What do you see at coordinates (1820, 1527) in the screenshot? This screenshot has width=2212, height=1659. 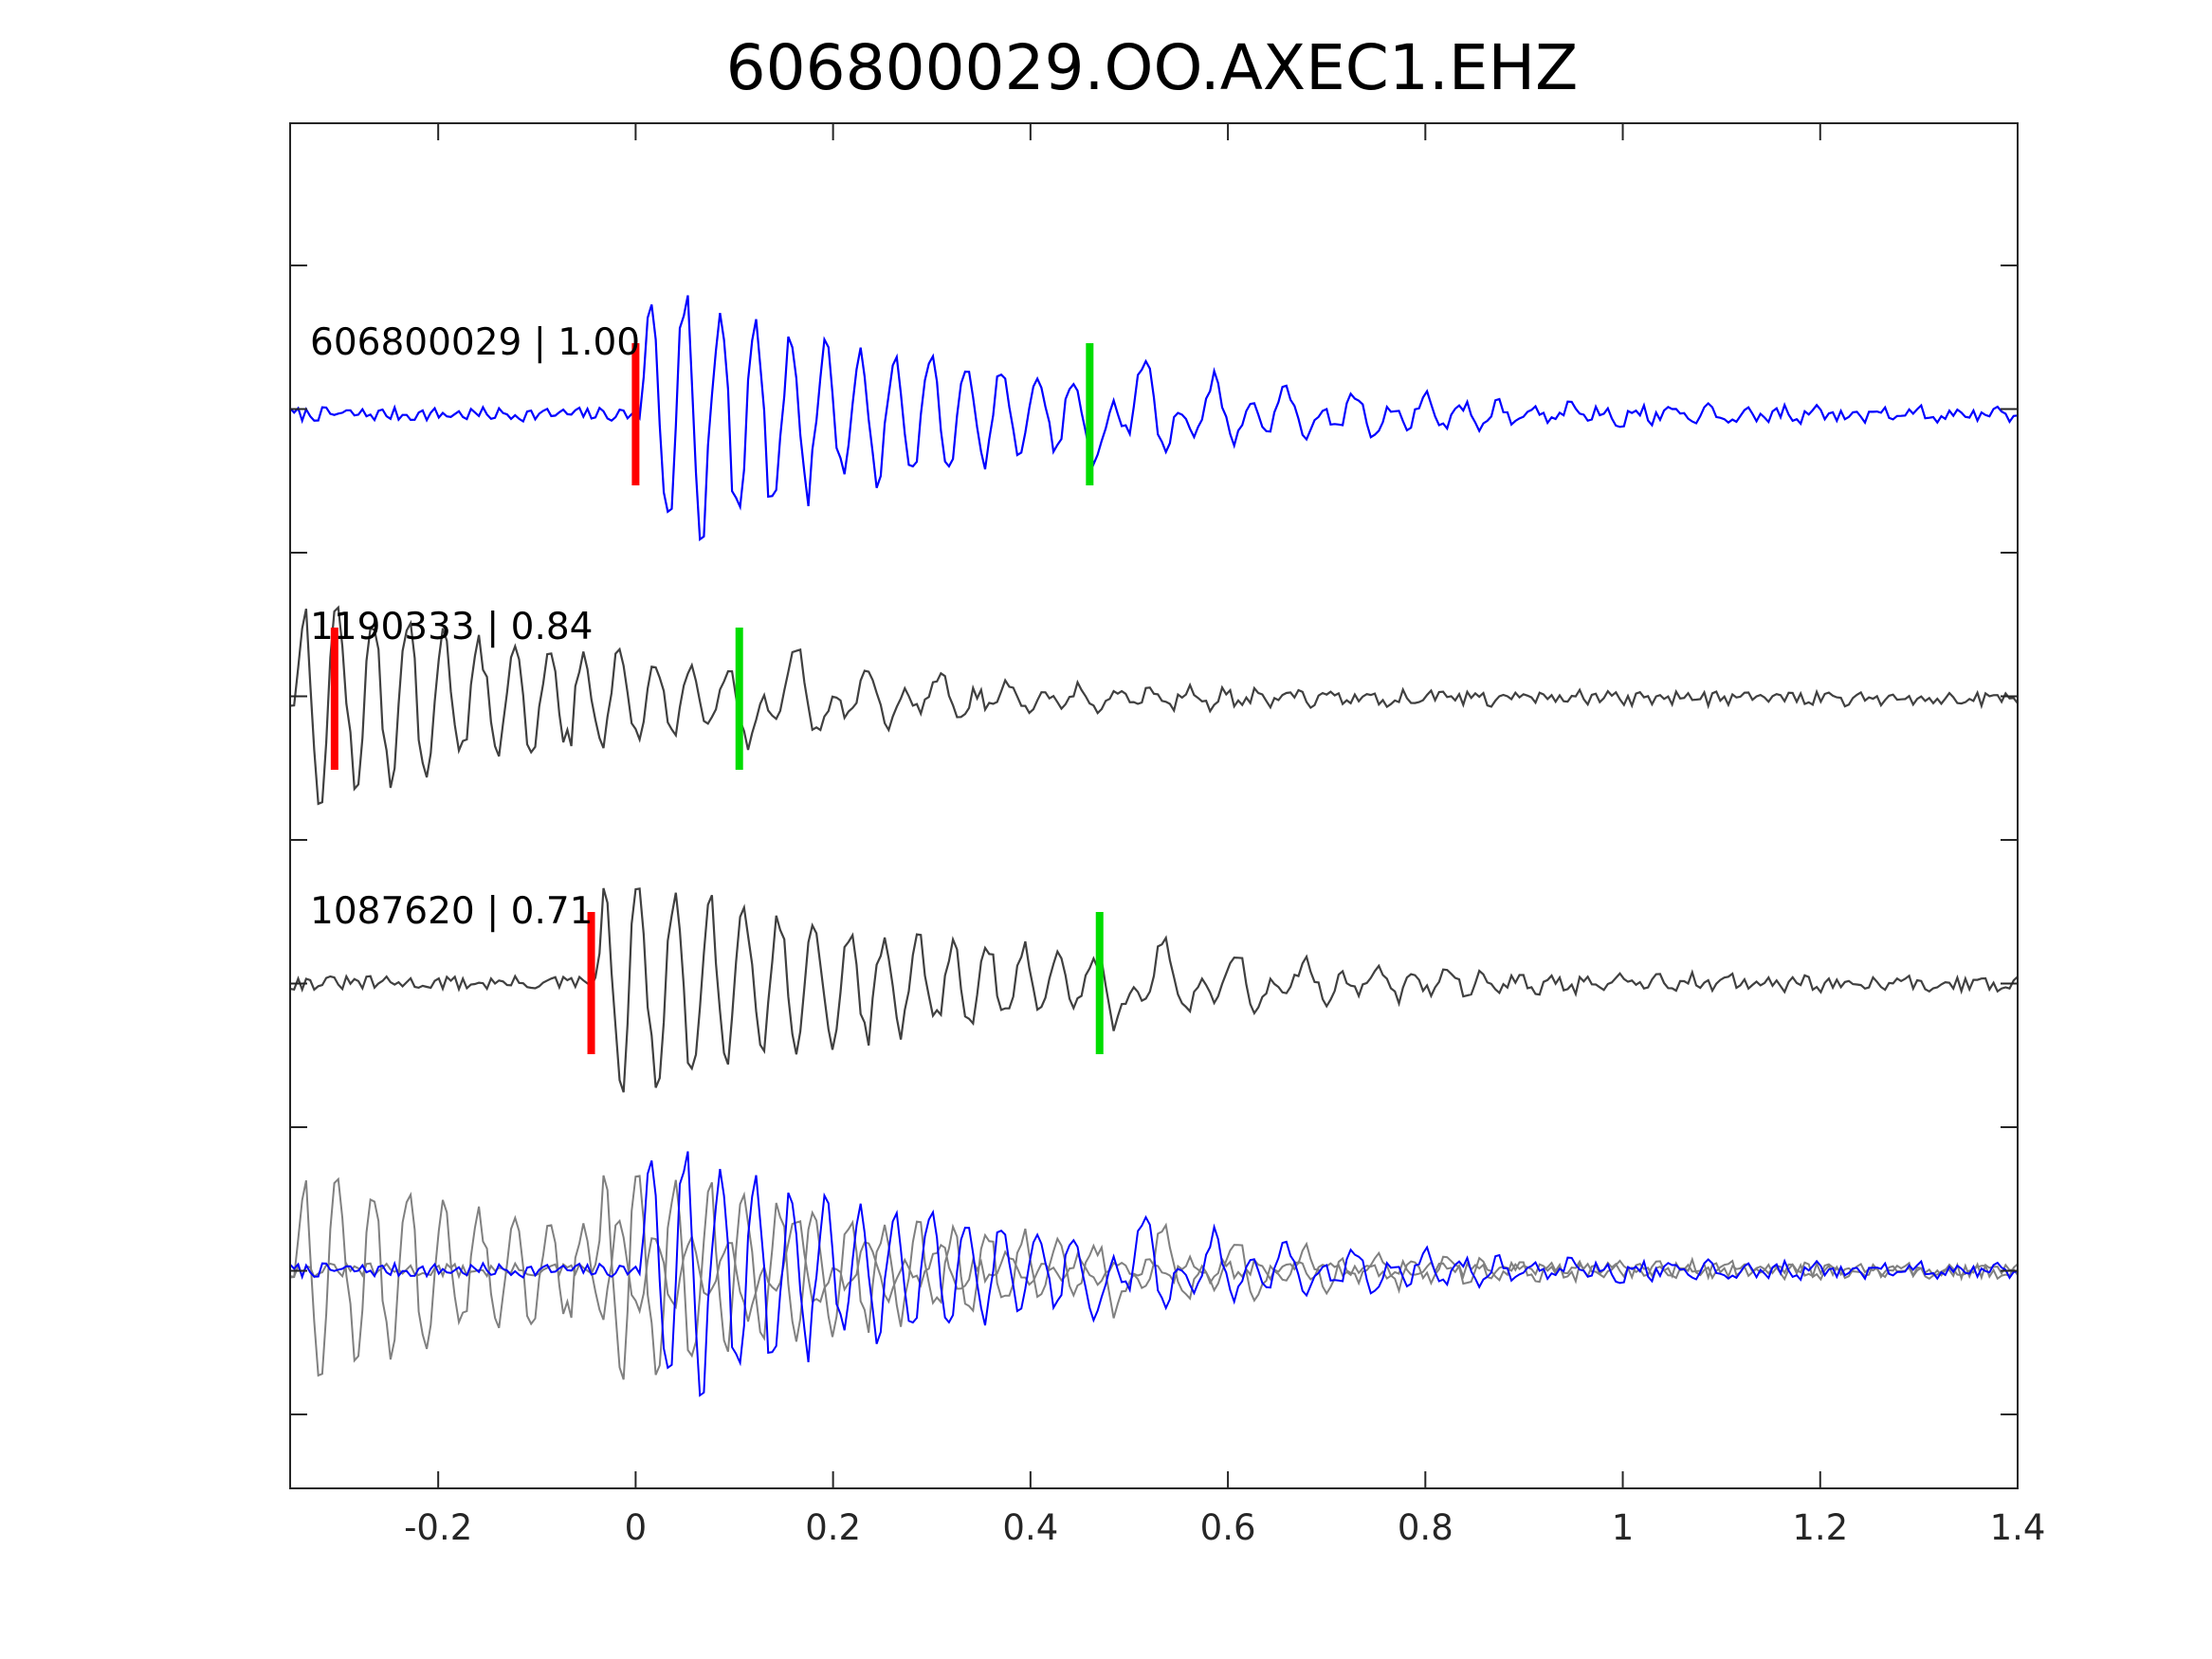 I see `x-tick-label: 1.2` at bounding box center [1820, 1527].